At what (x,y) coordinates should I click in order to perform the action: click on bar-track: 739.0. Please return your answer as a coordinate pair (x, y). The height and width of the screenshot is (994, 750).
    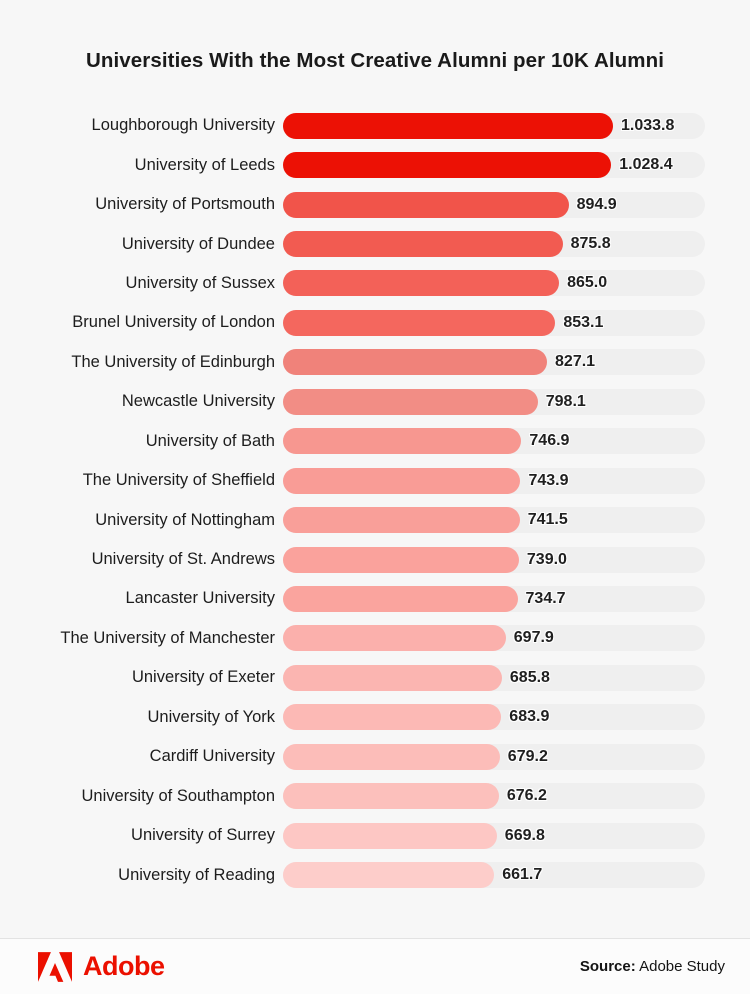
    Looking at the image, I should click on (494, 559).